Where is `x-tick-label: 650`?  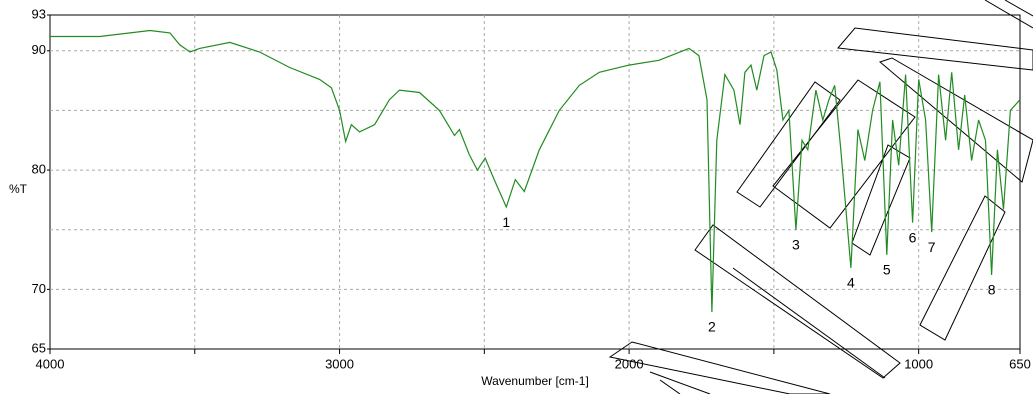 x-tick-label: 650 is located at coordinates (1020, 363).